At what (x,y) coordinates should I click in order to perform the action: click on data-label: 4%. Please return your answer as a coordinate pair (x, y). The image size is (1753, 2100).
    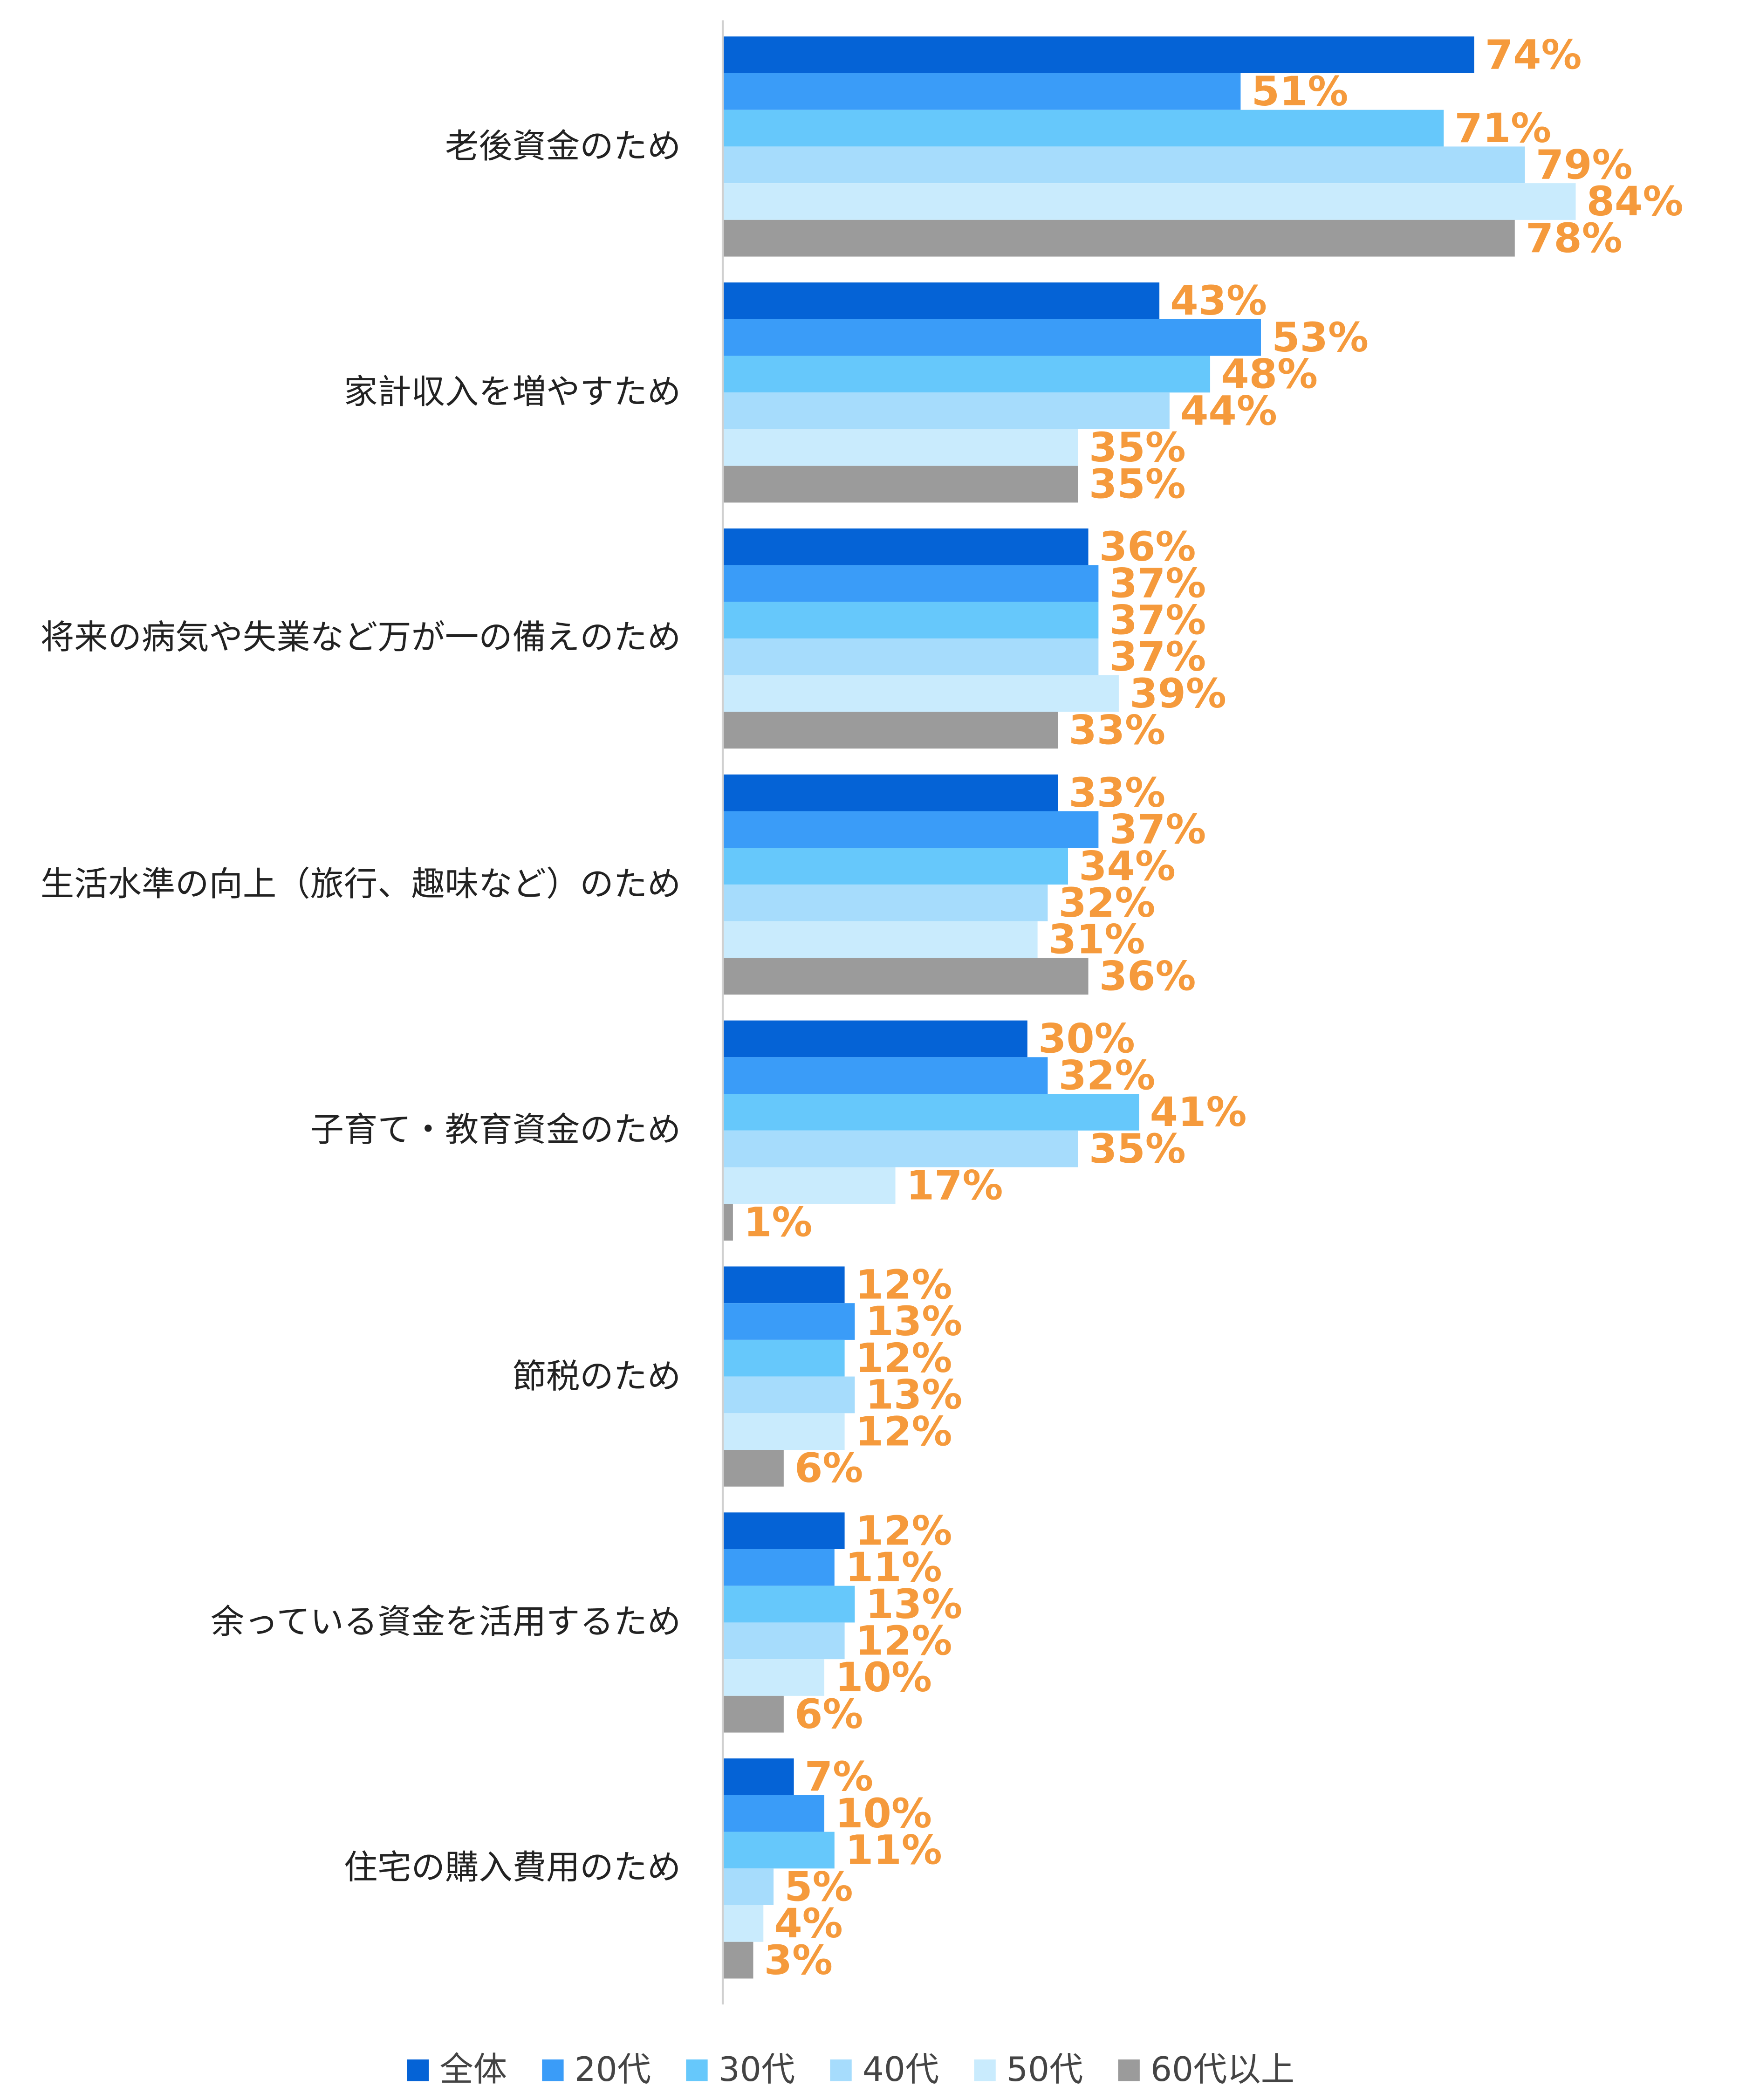
    Looking at the image, I should click on (808, 1924).